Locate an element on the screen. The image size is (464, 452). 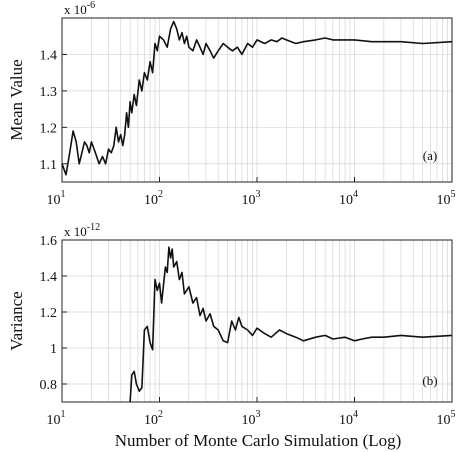
y-axis-title: Mean Value is located at coordinates (16, 99).